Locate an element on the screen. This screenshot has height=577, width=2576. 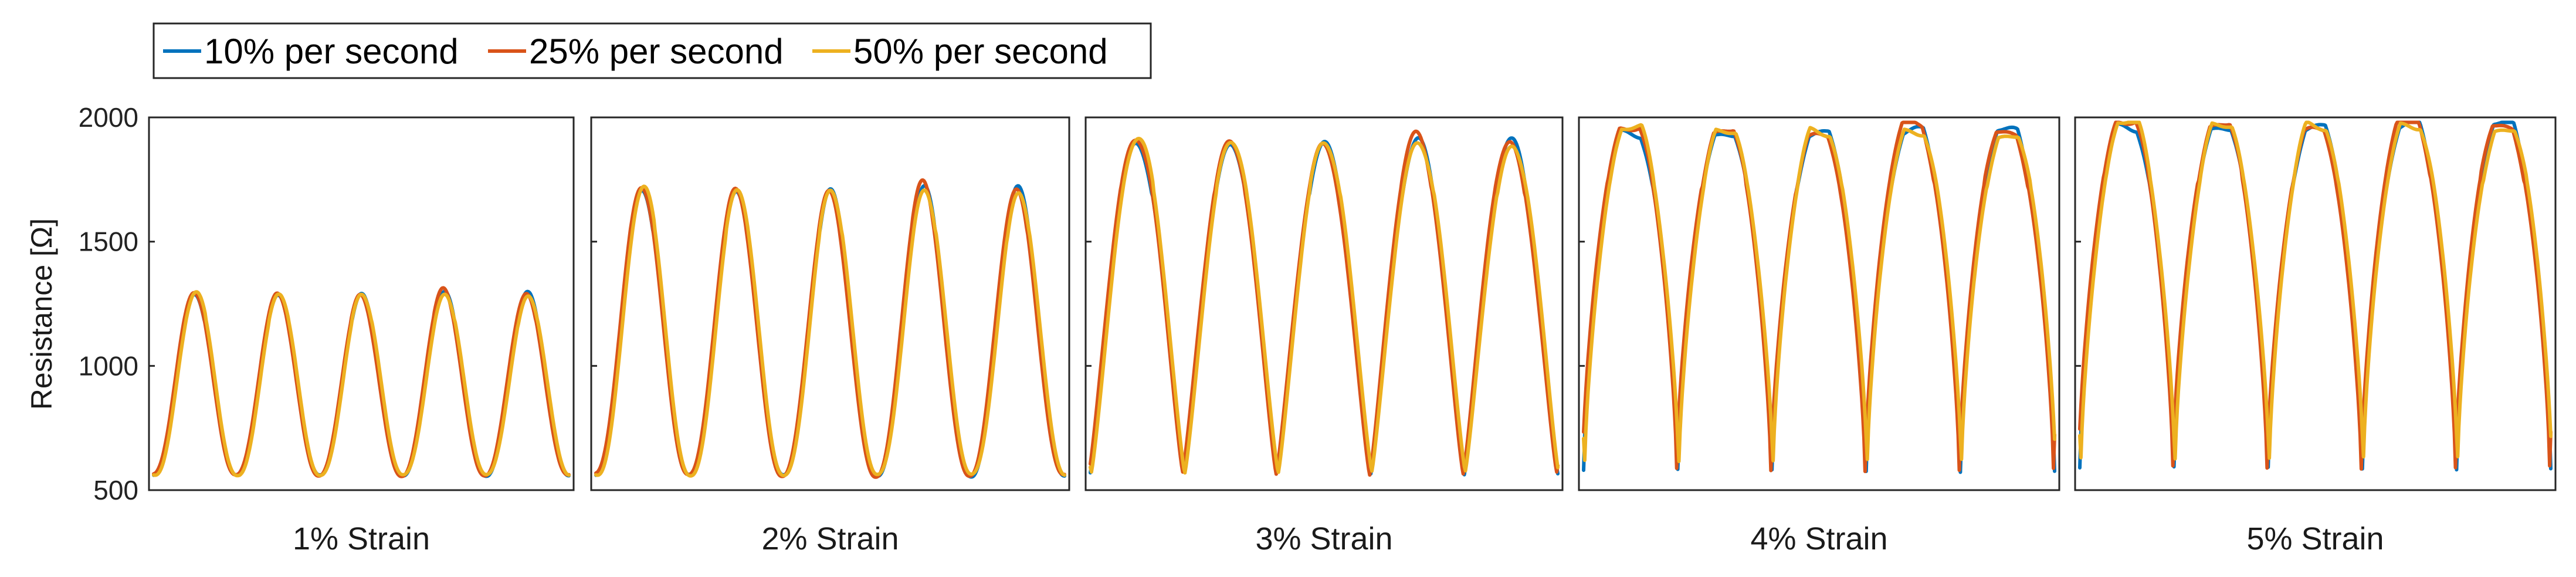
panel-3: 3% Strain is located at coordinates (1324, 336).